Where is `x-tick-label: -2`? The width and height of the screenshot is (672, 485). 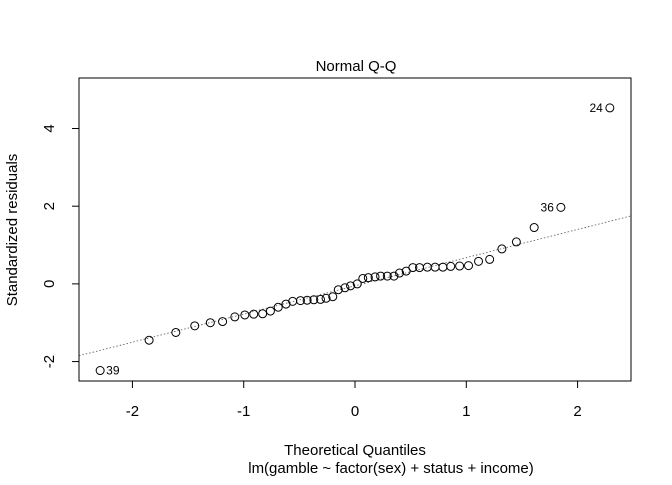 x-tick-label: -2 is located at coordinates (132, 411).